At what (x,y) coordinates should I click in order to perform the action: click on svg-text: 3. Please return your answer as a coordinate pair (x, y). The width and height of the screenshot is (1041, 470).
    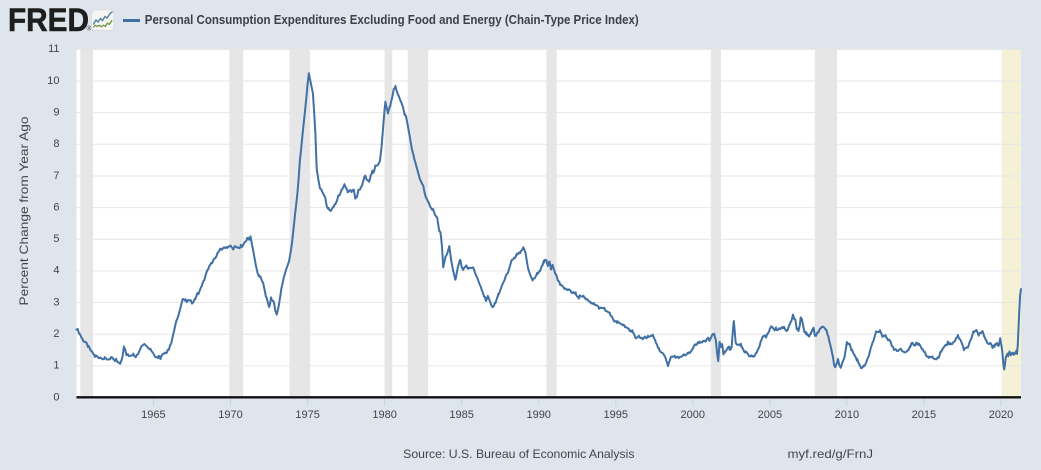
    Looking at the image, I should click on (56, 302).